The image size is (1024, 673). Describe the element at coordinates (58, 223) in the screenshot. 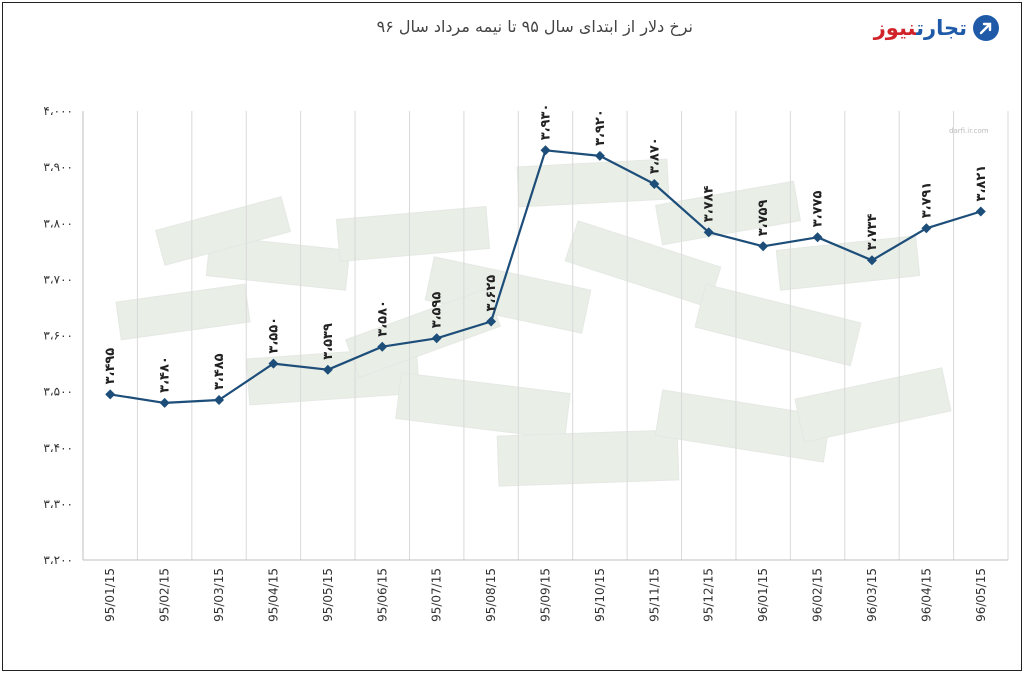

I see `y-tick-label: ۳،۸۰۰` at that location.